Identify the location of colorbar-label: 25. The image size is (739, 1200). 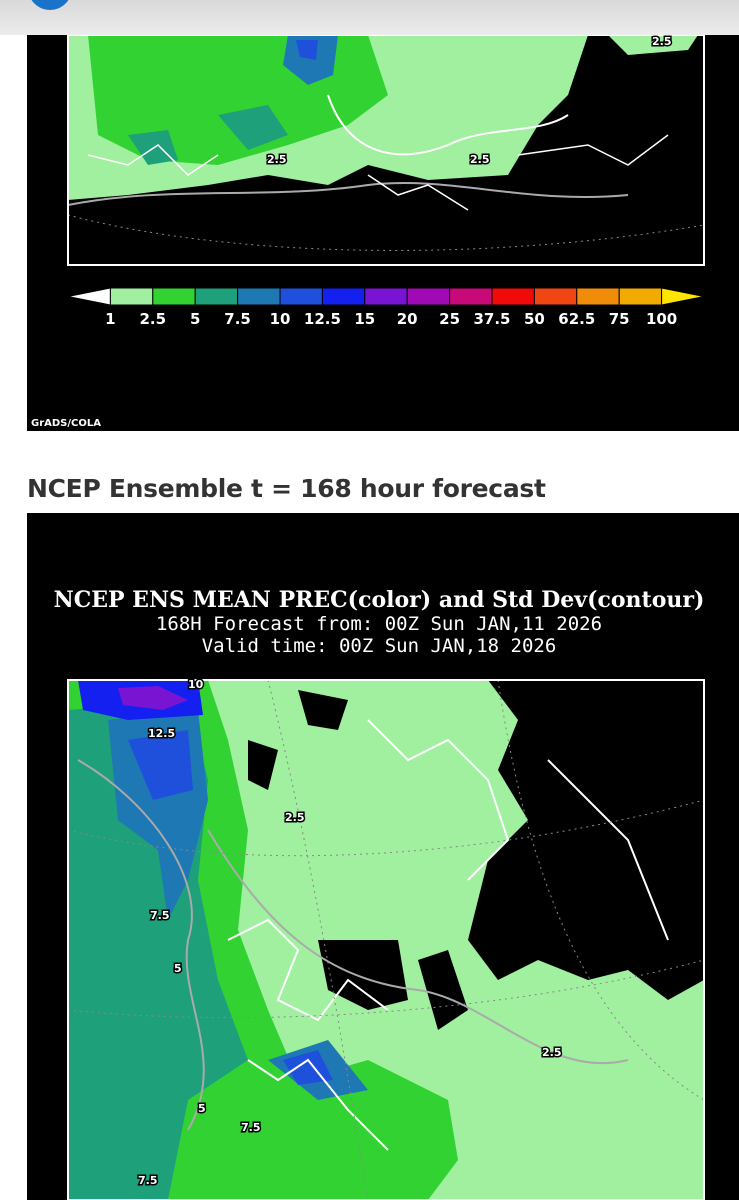
(449, 319).